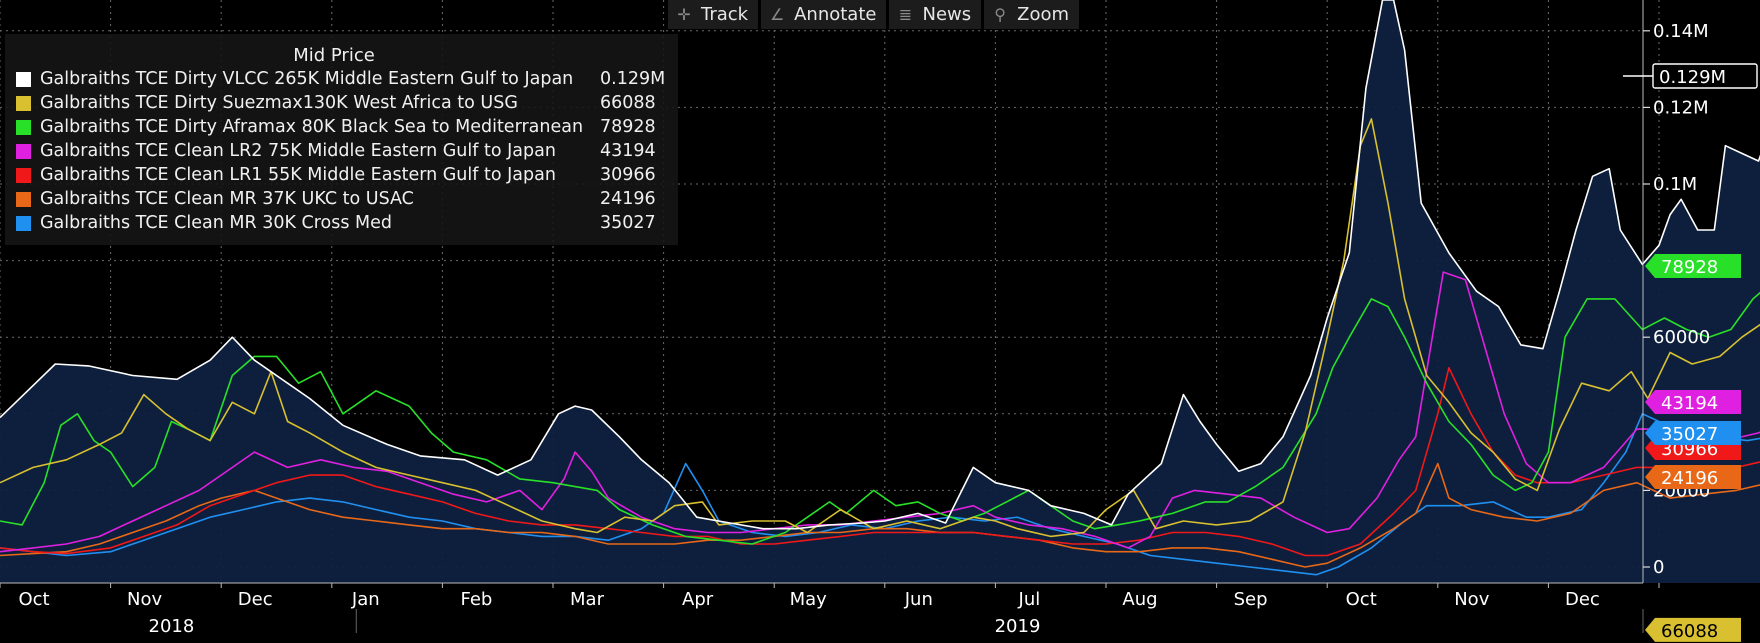  Describe the element at coordinates (628, 199) in the screenshot. I see `legend-series-value: 24196` at that location.